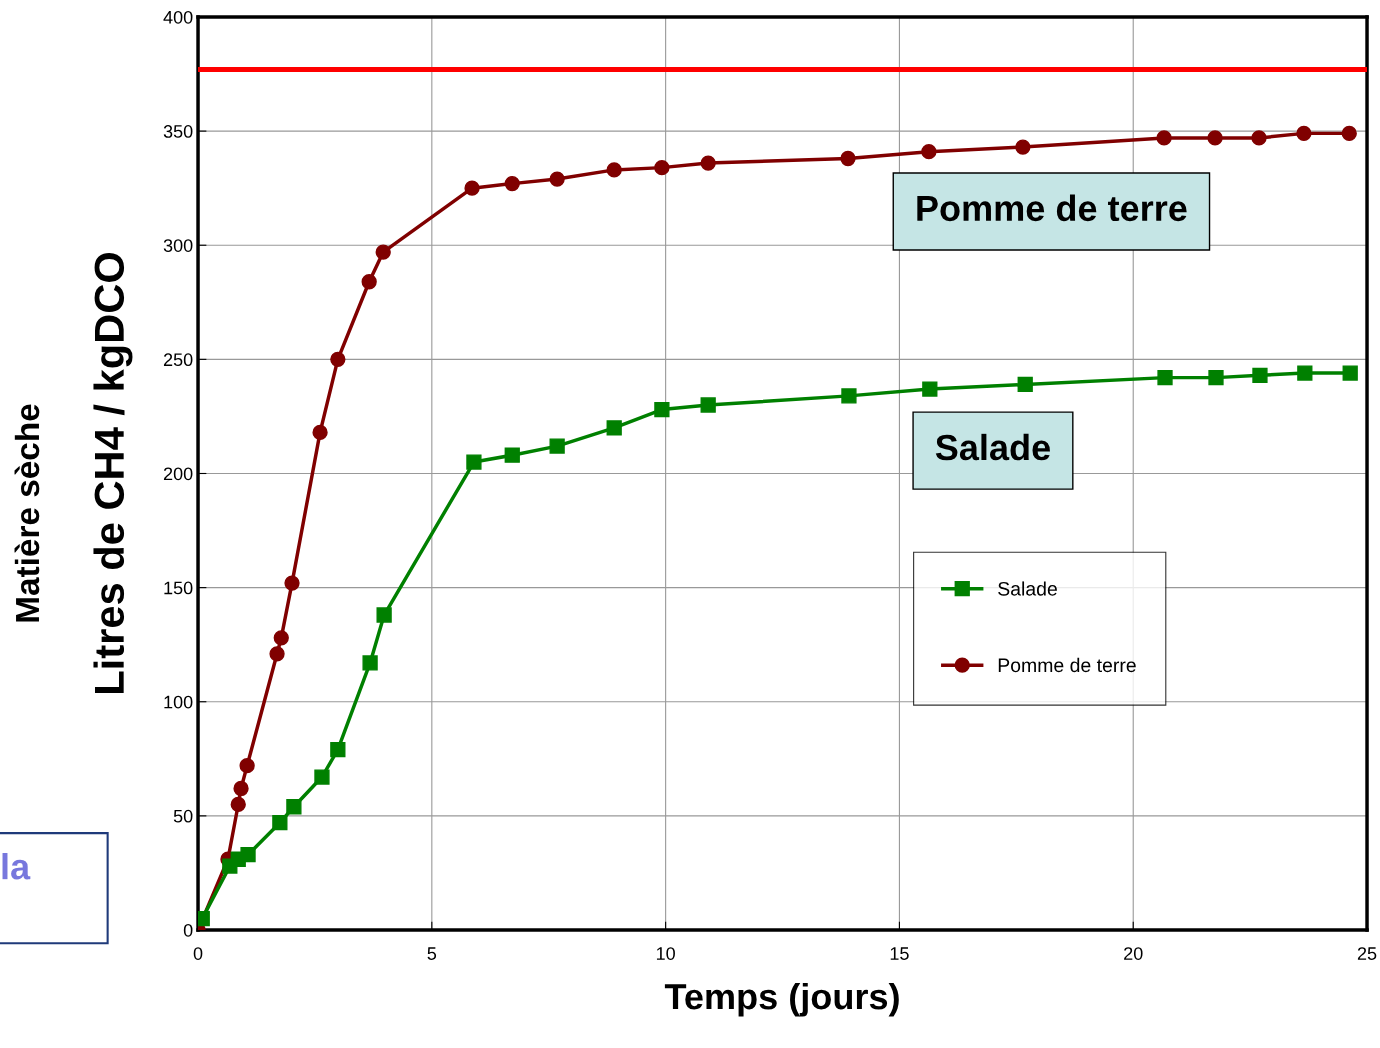 This screenshot has height=1048, width=1380. Describe the element at coordinates (27, 513) in the screenshot. I see `text: Matière sèche` at that location.